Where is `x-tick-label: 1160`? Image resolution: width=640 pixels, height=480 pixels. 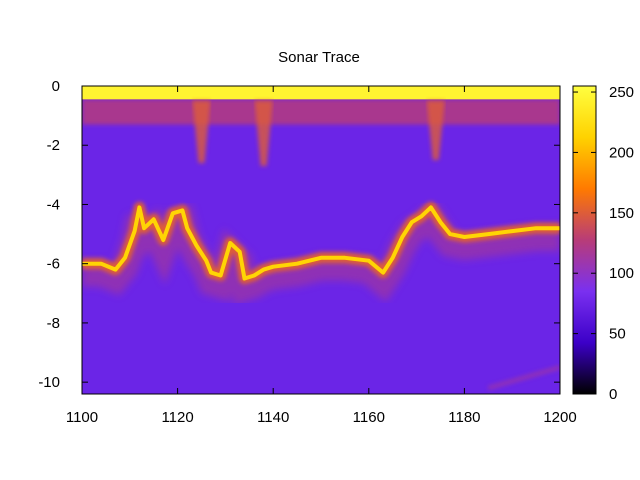 x-tick-label: 1160 is located at coordinates (369, 417).